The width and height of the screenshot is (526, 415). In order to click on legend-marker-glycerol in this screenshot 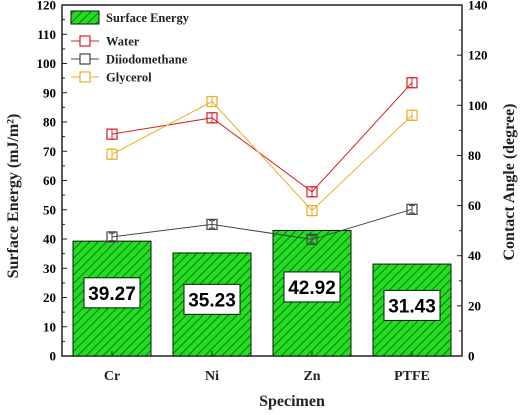, I will do `click(85, 77)`.